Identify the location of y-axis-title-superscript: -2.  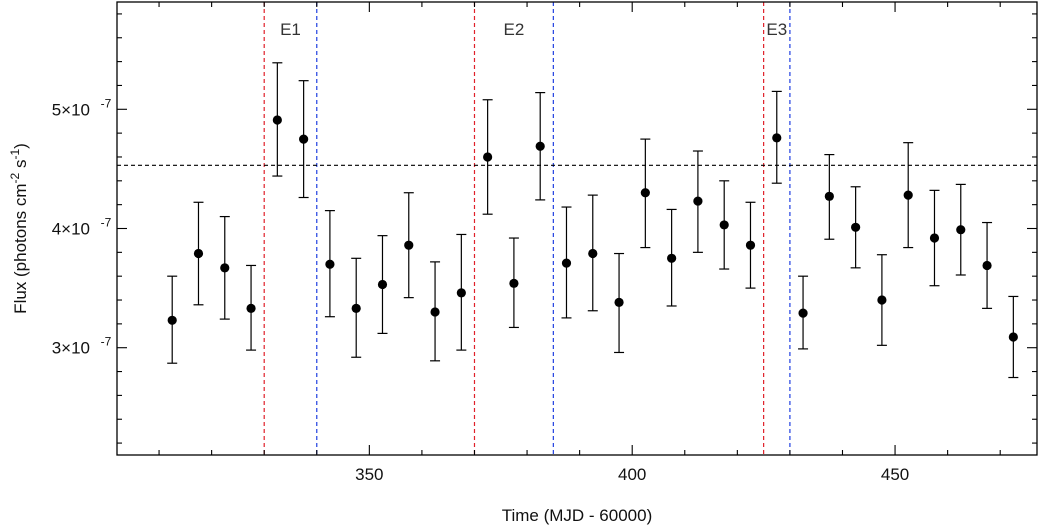
(15, 177).